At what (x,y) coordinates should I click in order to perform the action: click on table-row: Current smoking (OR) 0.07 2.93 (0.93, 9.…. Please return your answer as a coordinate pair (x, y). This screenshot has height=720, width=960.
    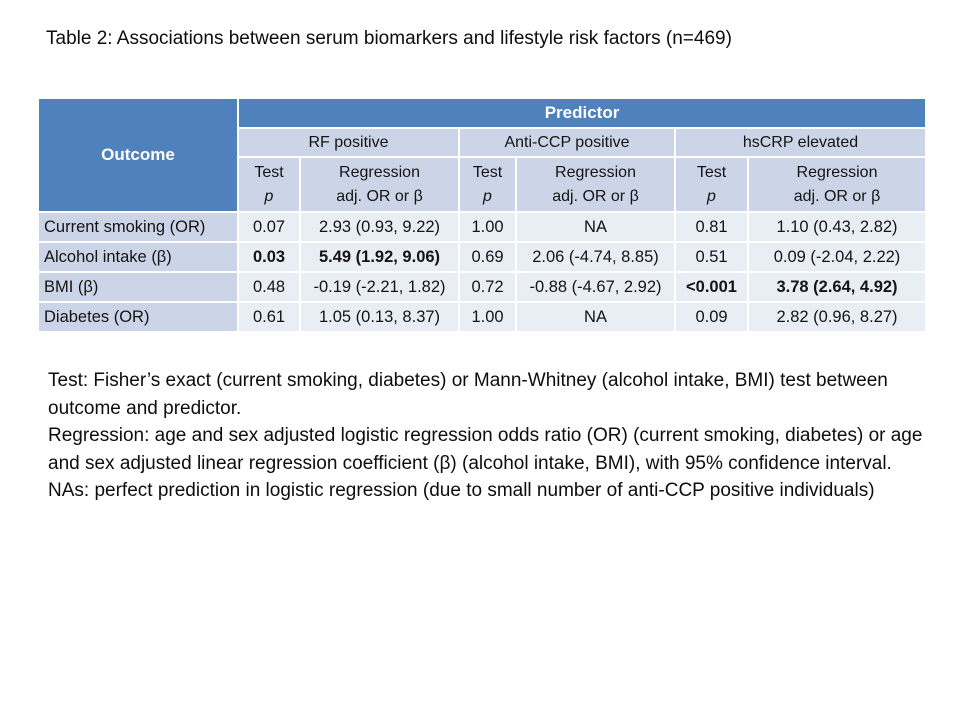
    Looking at the image, I should click on (482, 227).